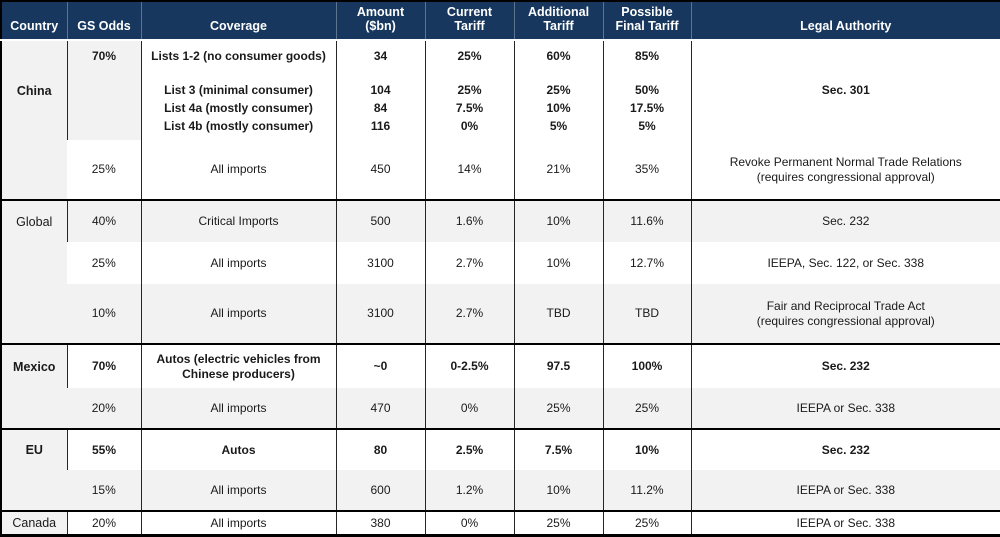  Describe the element at coordinates (558, 365) in the screenshot. I see `additional-tariff-cell: 97.5` at that location.